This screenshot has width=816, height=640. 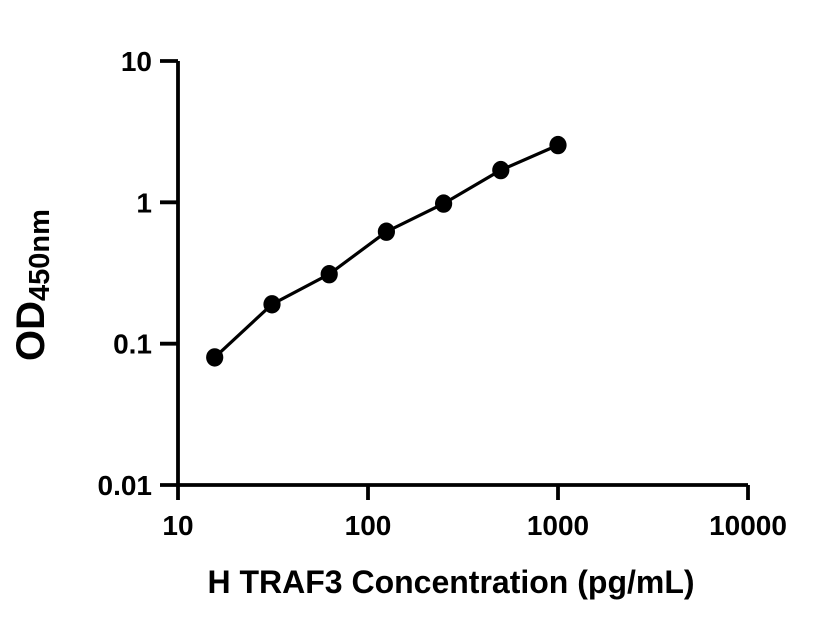 I want to click on x-tick-label: 10, so click(x=177, y=525).